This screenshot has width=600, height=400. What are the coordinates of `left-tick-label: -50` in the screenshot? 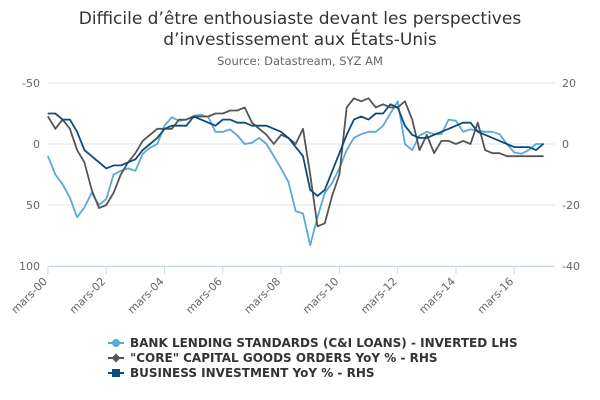 It's located at (31, 83).